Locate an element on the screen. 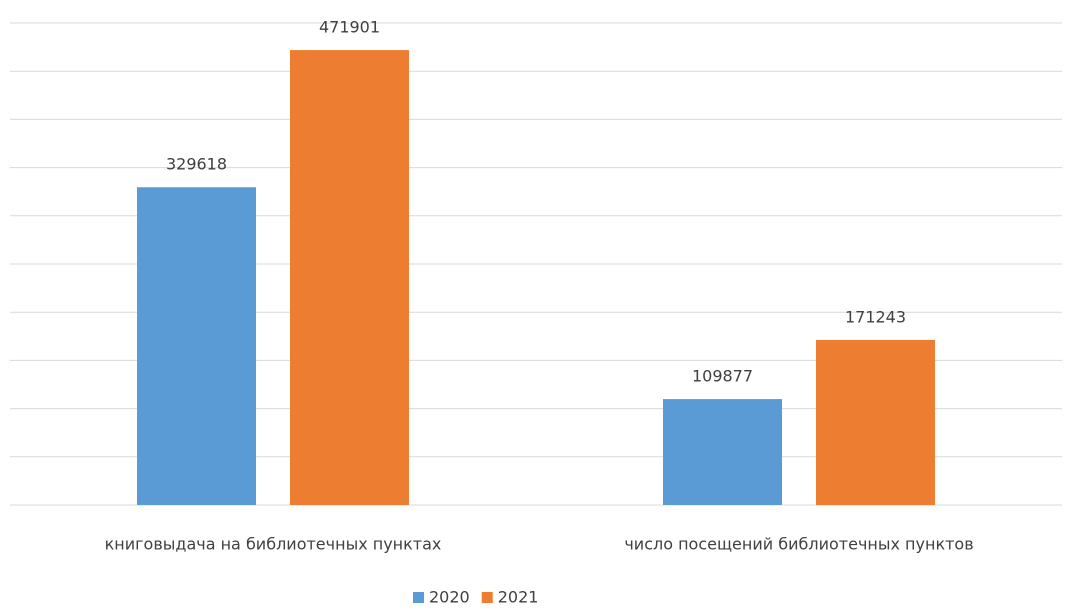  data-label: 109877 is located at coordinates (722, 376).